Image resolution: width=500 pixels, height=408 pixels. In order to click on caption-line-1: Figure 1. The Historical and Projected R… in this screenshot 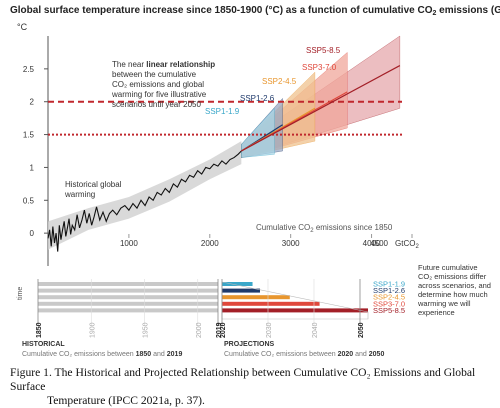, I will do `click(243, 379)`.